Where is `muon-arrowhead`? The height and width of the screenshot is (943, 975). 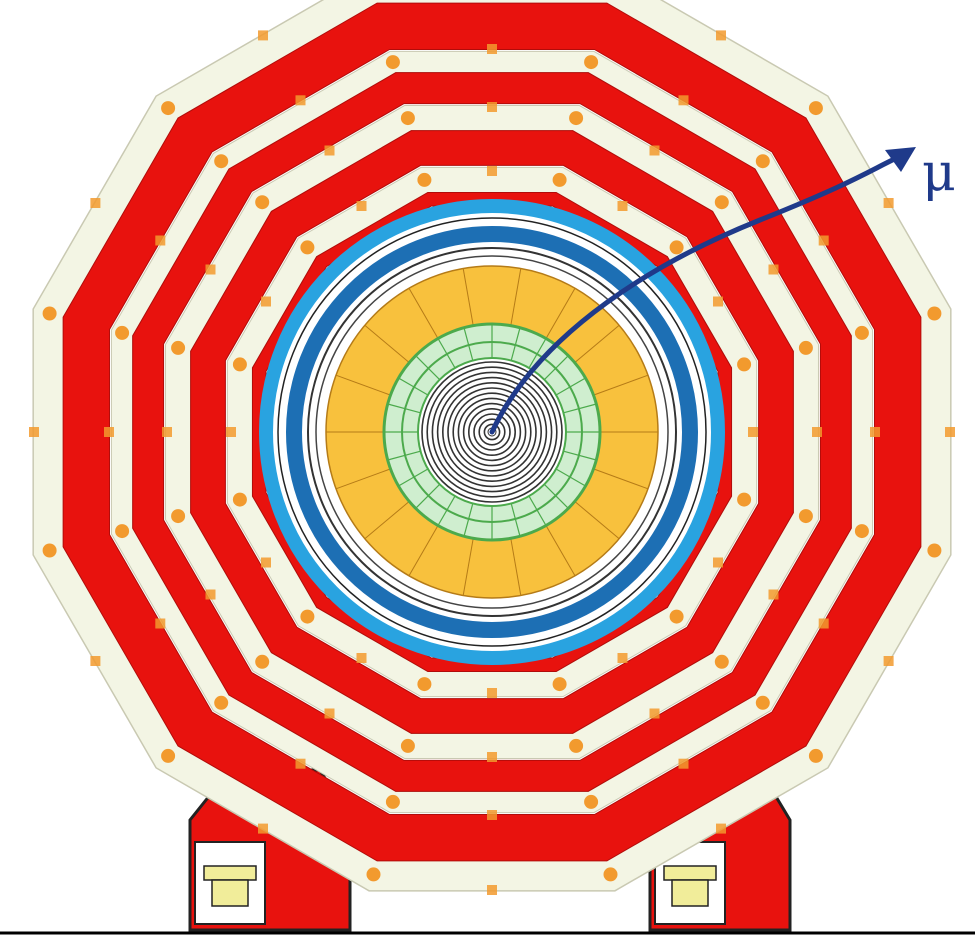
muon-arrowhead is located at coordinates (900, 159).